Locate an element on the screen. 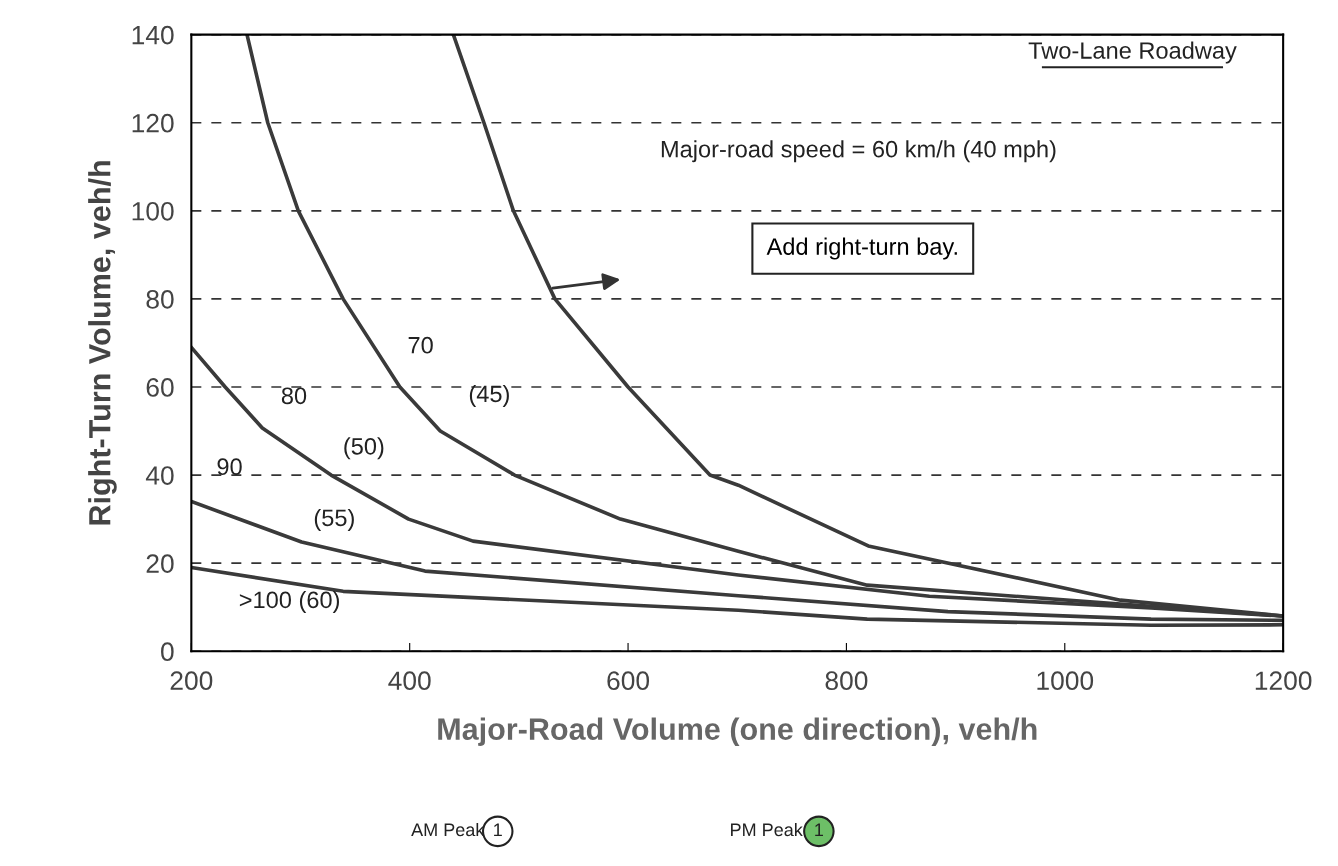 This screenshot has height=866, width=1338. annotation: (50) is located at coordinates (364, 448).